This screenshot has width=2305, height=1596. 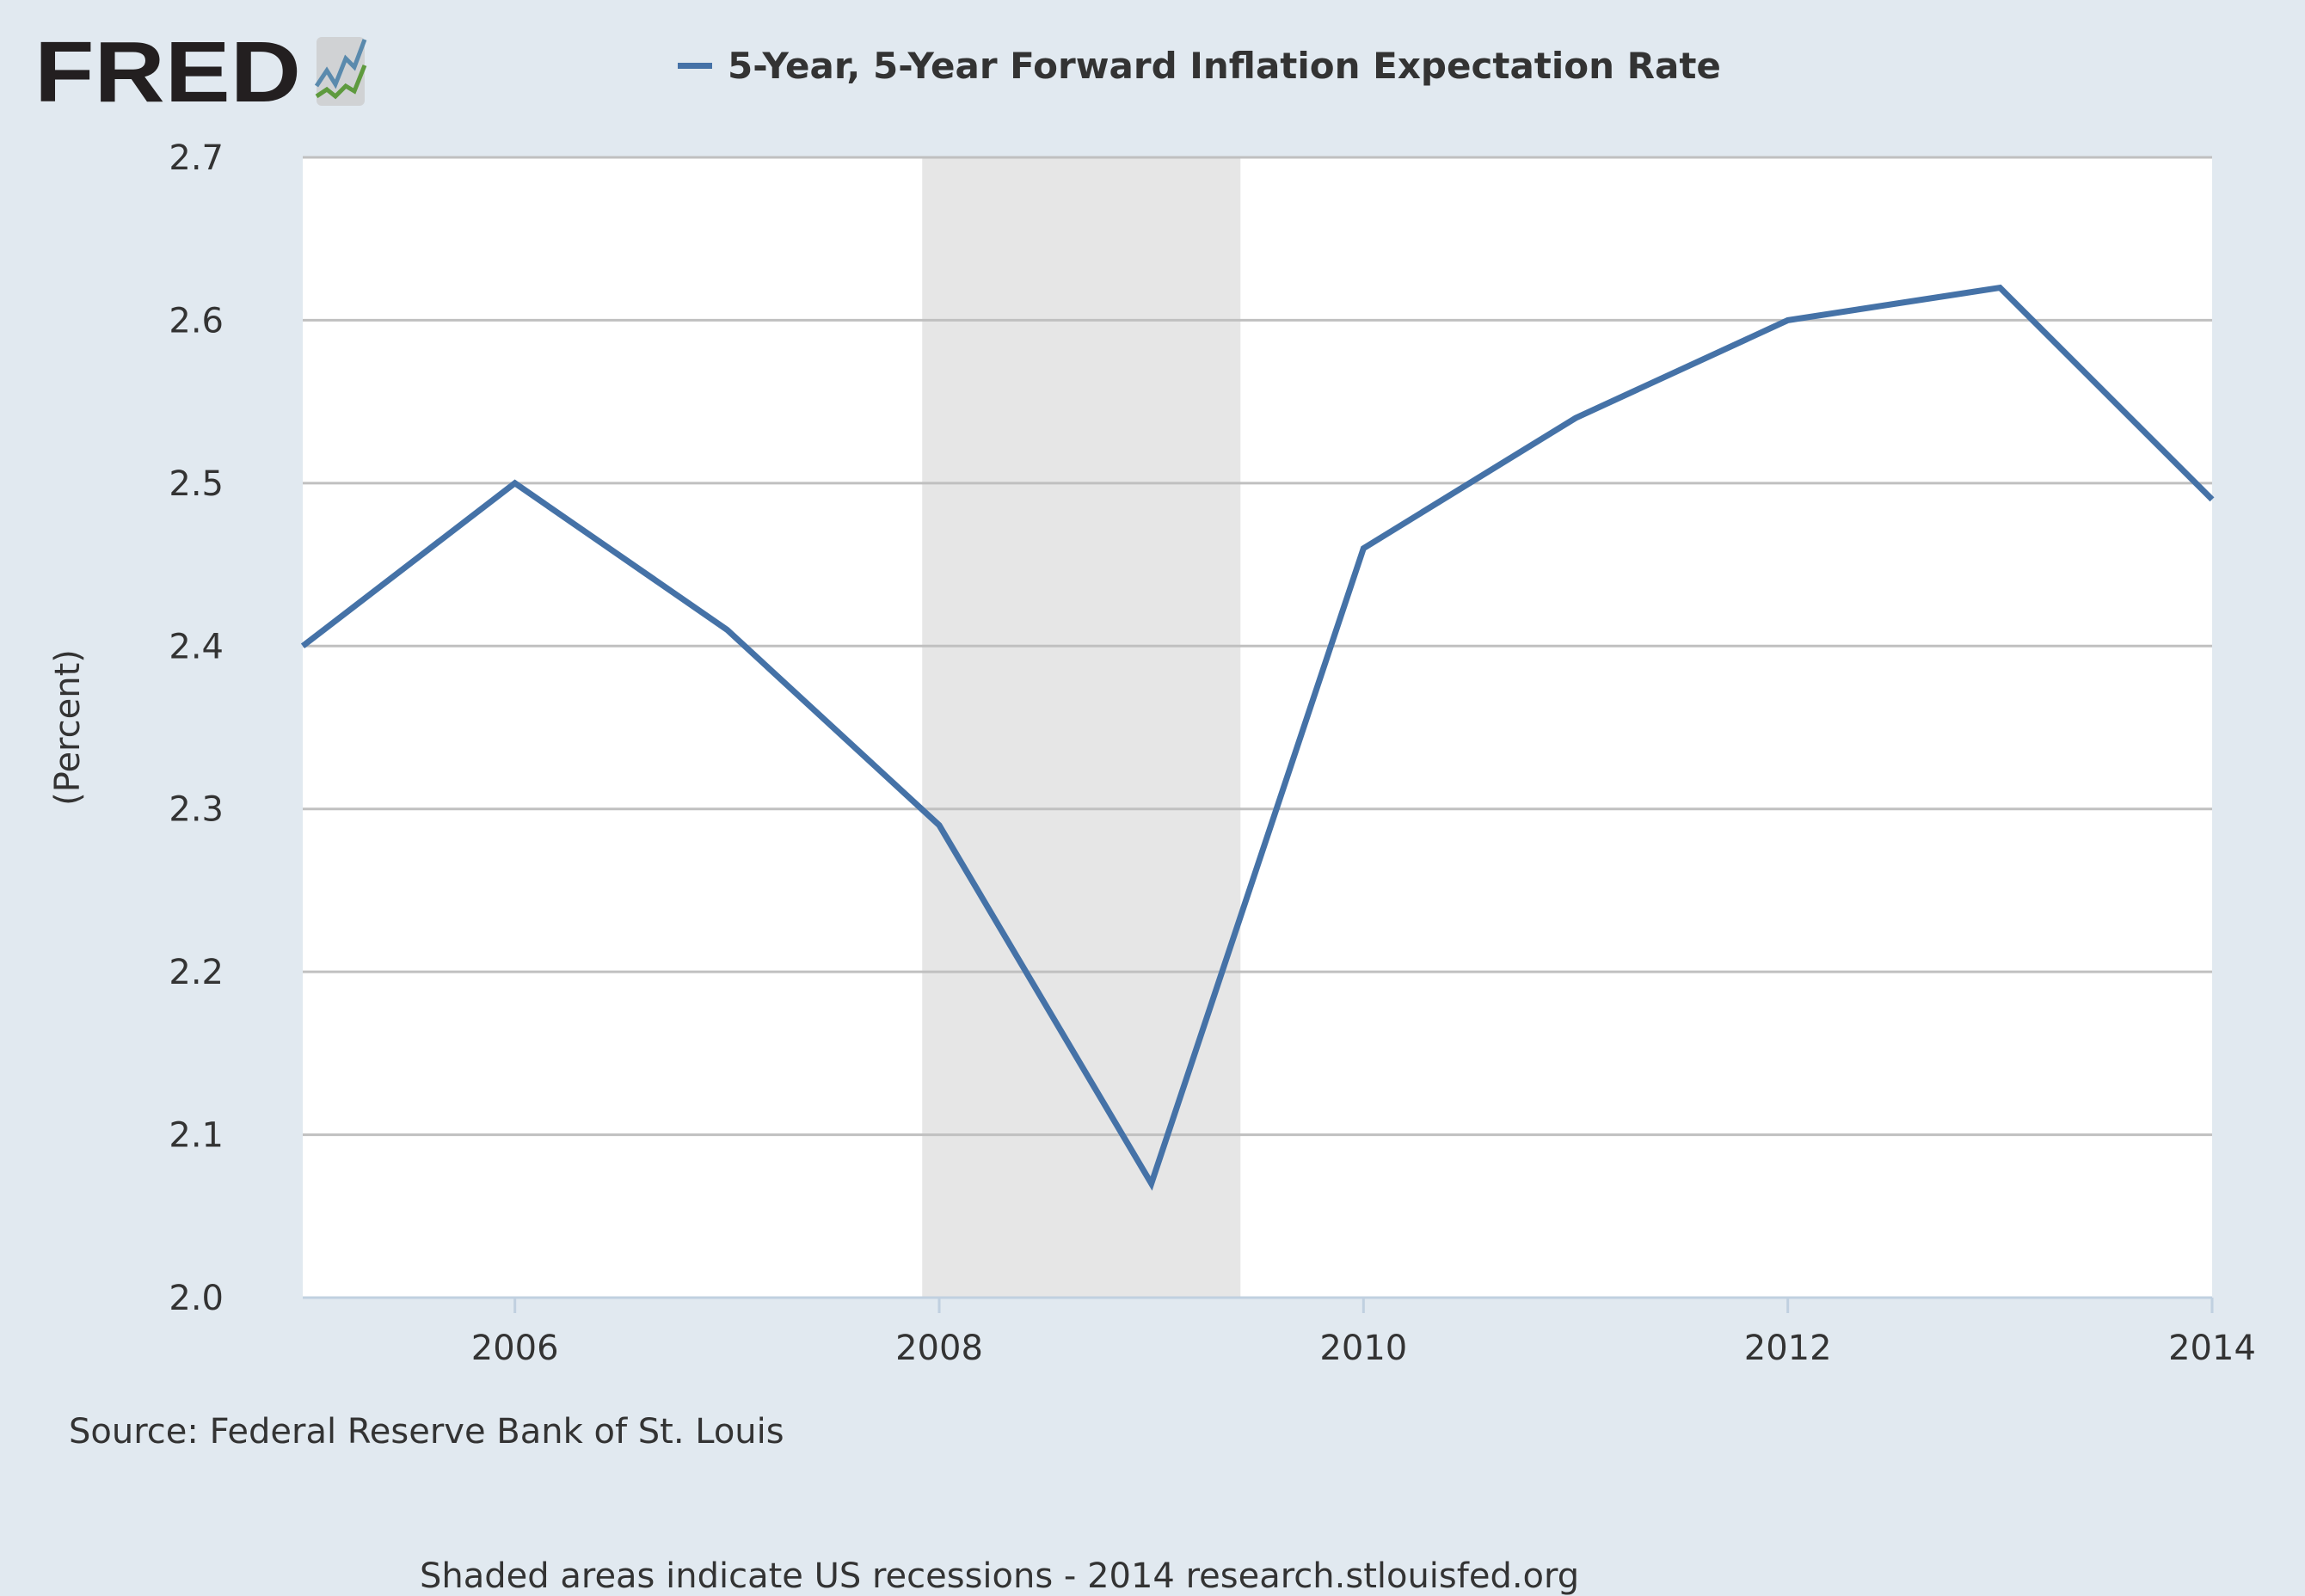 What do you see at coordinates (515, 1348) in the screenshot?
I see `x-tick-label: 2006` at bounding box center [515, 1348].